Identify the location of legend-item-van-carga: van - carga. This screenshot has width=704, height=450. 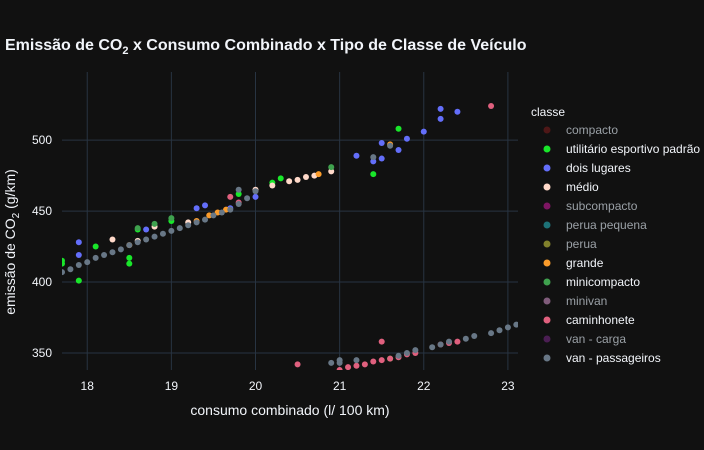
(585, 339).